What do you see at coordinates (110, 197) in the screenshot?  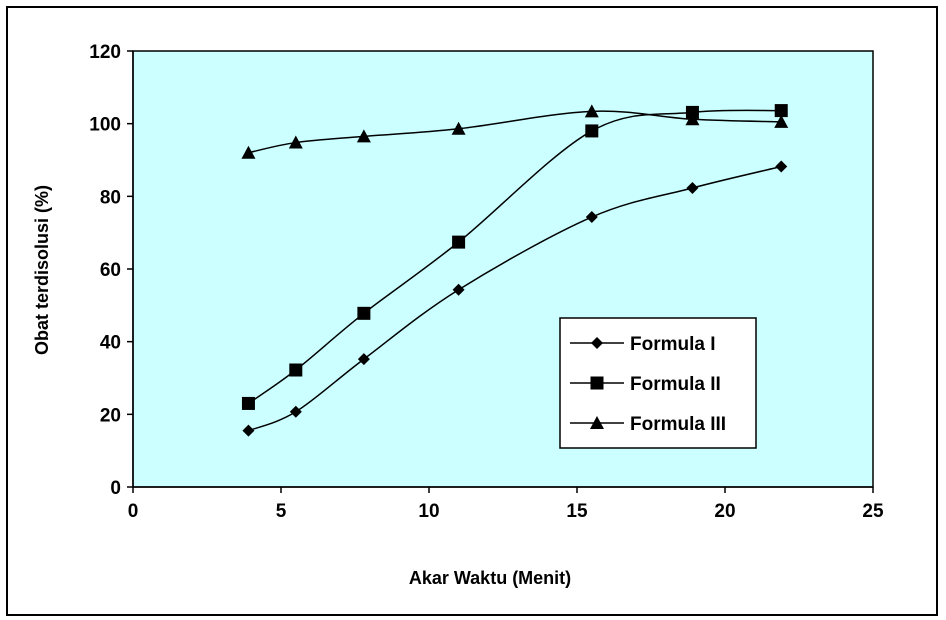 I see `y-tick-label: 80` at bounding box center [110, 197].